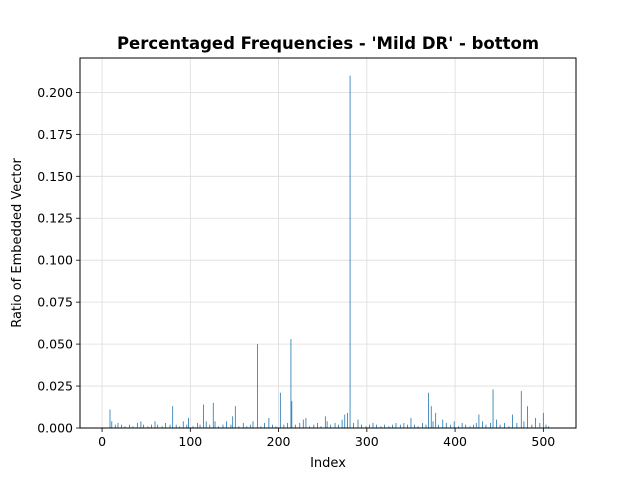 This screenshot has width=640, height=484. What do you see at coordinates (279, 441) in the screenshot?
I see `x-tick-label: 200` at bounding box center [279, 441].